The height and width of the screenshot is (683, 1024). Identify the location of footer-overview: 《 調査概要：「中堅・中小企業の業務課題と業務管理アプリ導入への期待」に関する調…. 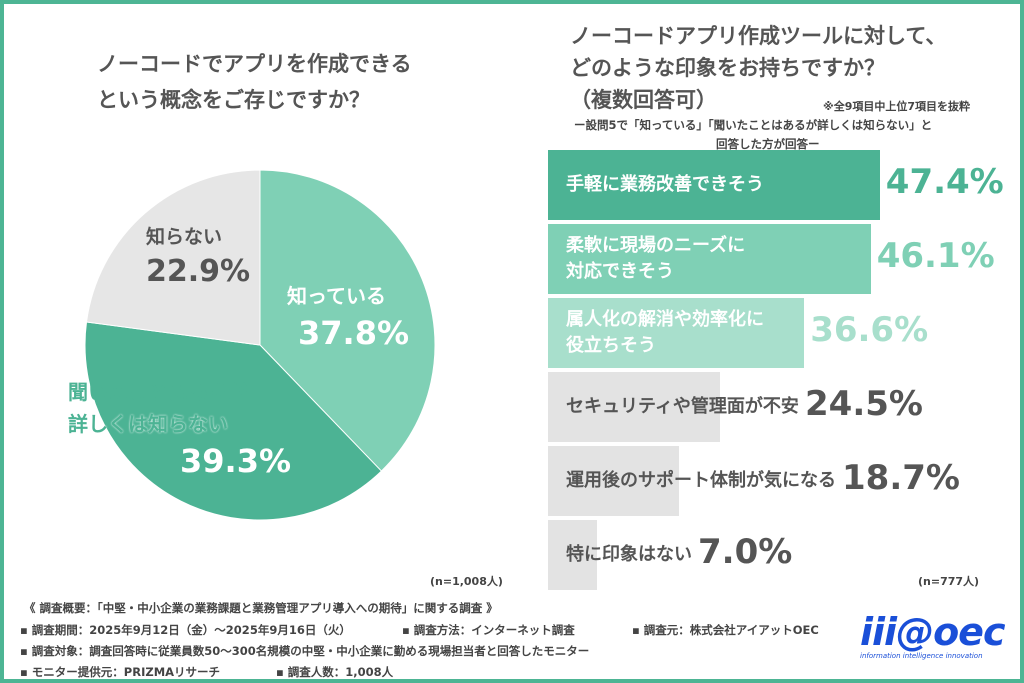
(261, 608).